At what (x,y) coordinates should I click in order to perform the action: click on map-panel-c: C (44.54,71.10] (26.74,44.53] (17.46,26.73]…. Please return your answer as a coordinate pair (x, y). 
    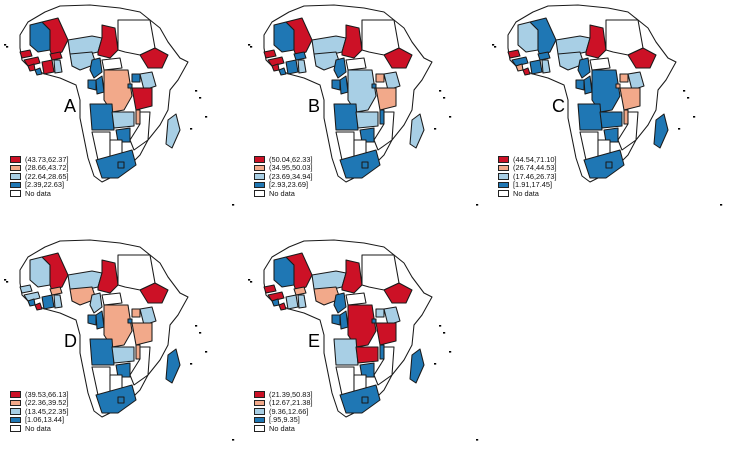
    Looking at the image, I should click on (606, 105).